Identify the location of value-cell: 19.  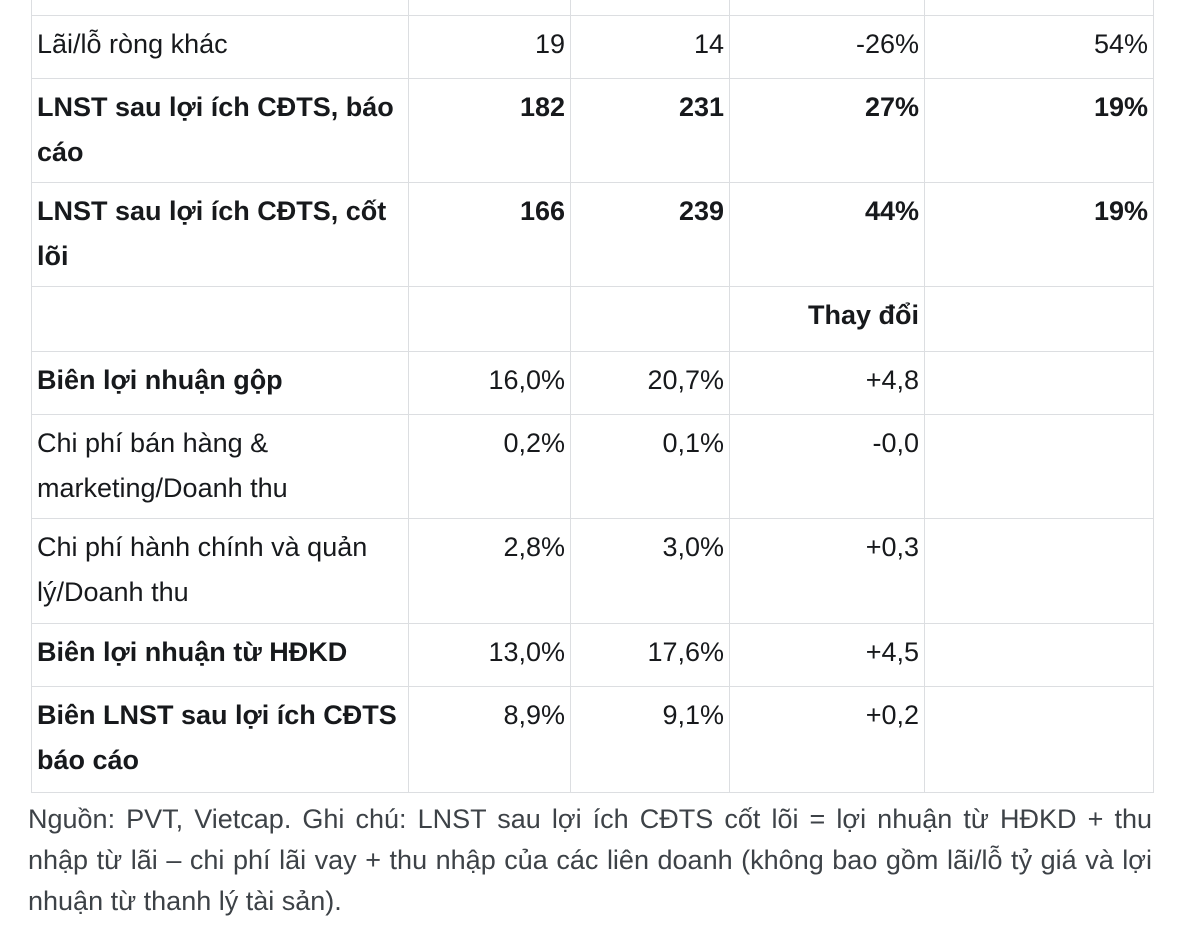
(489, 46).